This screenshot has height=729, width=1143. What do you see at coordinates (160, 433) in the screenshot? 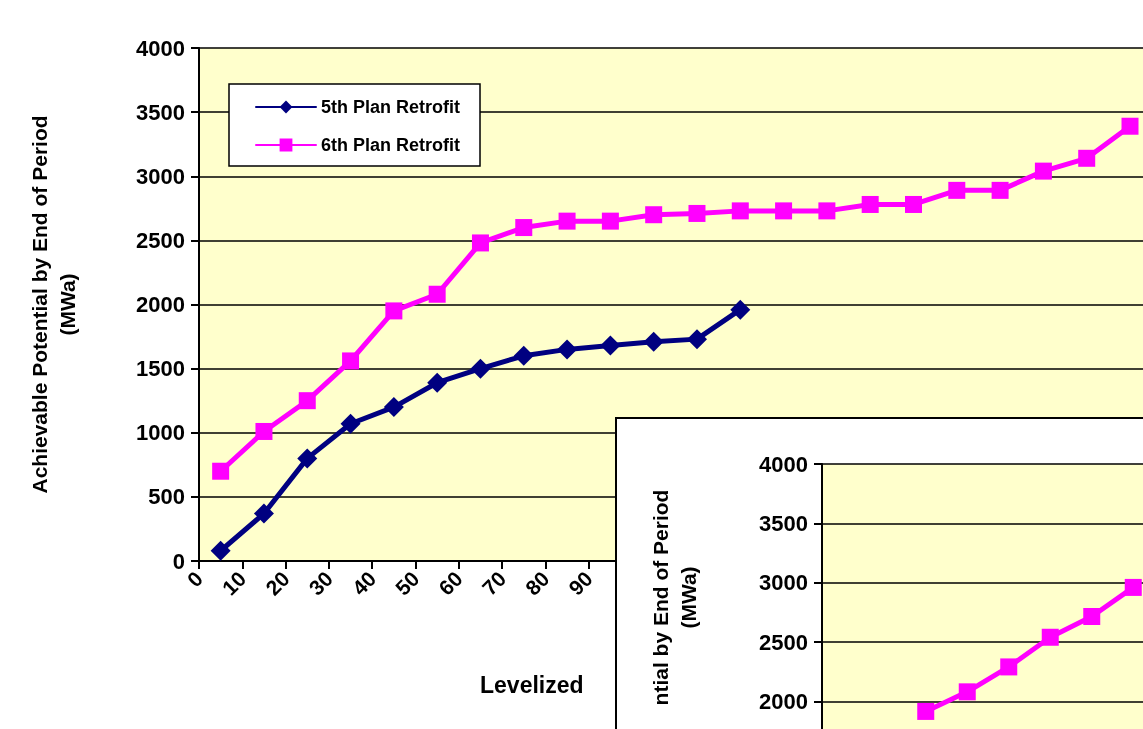
I see `y-tick-label: 1000` at bounding box center [160, 433].